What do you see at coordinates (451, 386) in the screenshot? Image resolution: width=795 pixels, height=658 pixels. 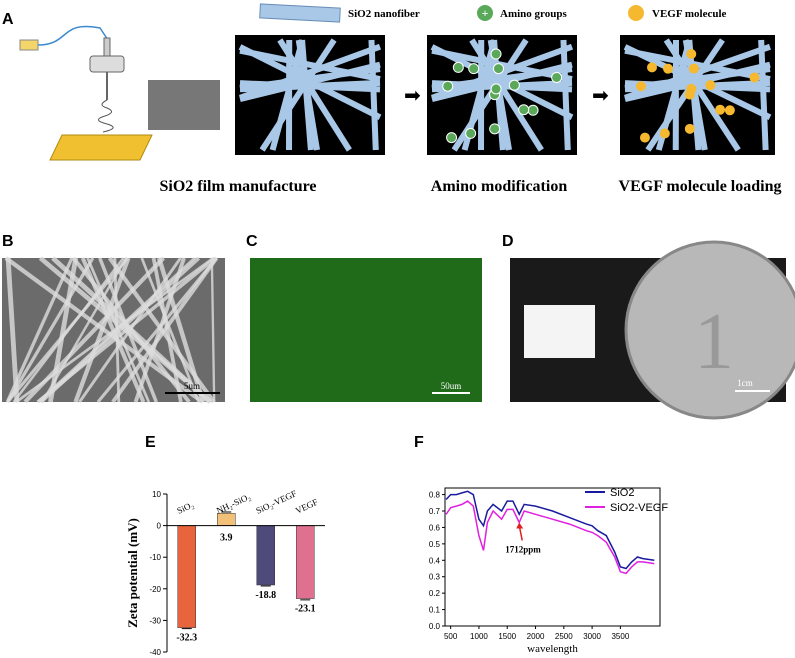 I see `scale-label: 50um` at bounding box center [451, 386].